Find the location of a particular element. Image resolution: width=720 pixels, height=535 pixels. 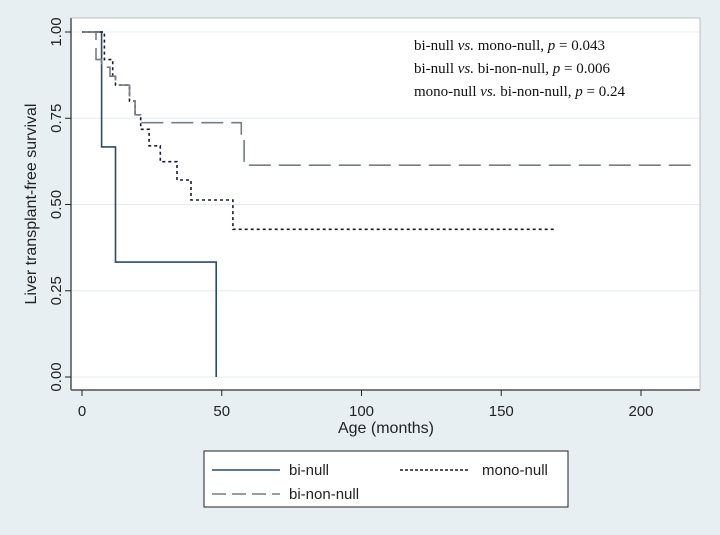

p-value-annotation: mono-null vs. bi-non-null, p = 0.24 is located at coordinates (519, 92).